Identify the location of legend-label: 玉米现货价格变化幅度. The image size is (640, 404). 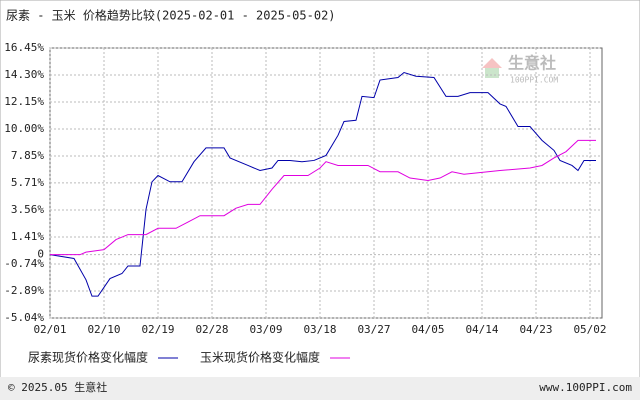
(260, 357).